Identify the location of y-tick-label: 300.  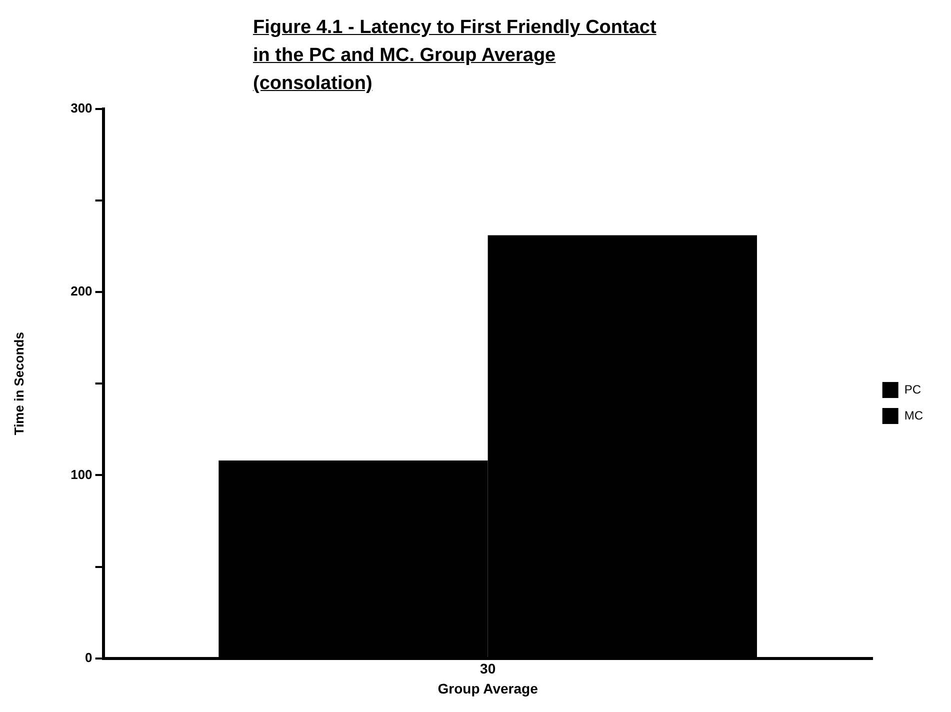
(81, 108).